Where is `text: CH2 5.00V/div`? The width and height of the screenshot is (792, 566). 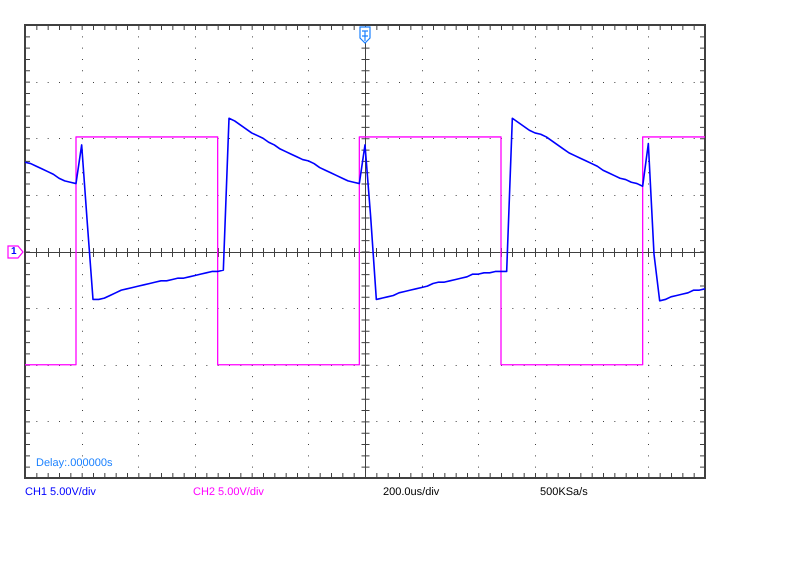 text: CH2 5.00V/div is located at coordinates (228, 492).